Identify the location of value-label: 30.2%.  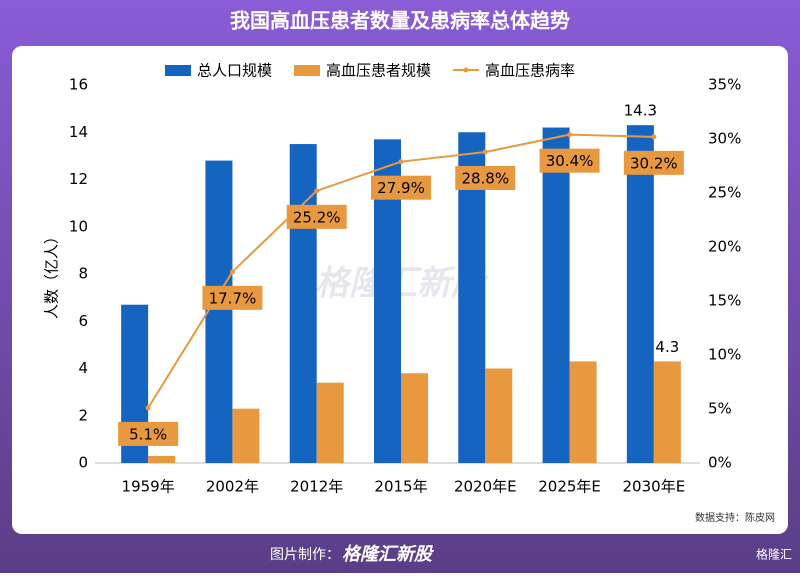
(654, 163).